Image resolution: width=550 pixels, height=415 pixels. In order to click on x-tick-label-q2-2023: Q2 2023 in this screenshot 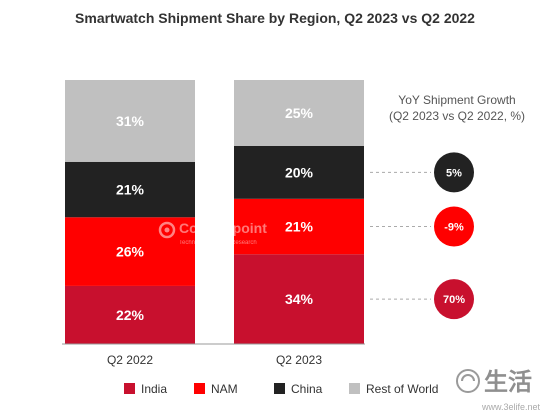, I will do `click(299, 360)`.